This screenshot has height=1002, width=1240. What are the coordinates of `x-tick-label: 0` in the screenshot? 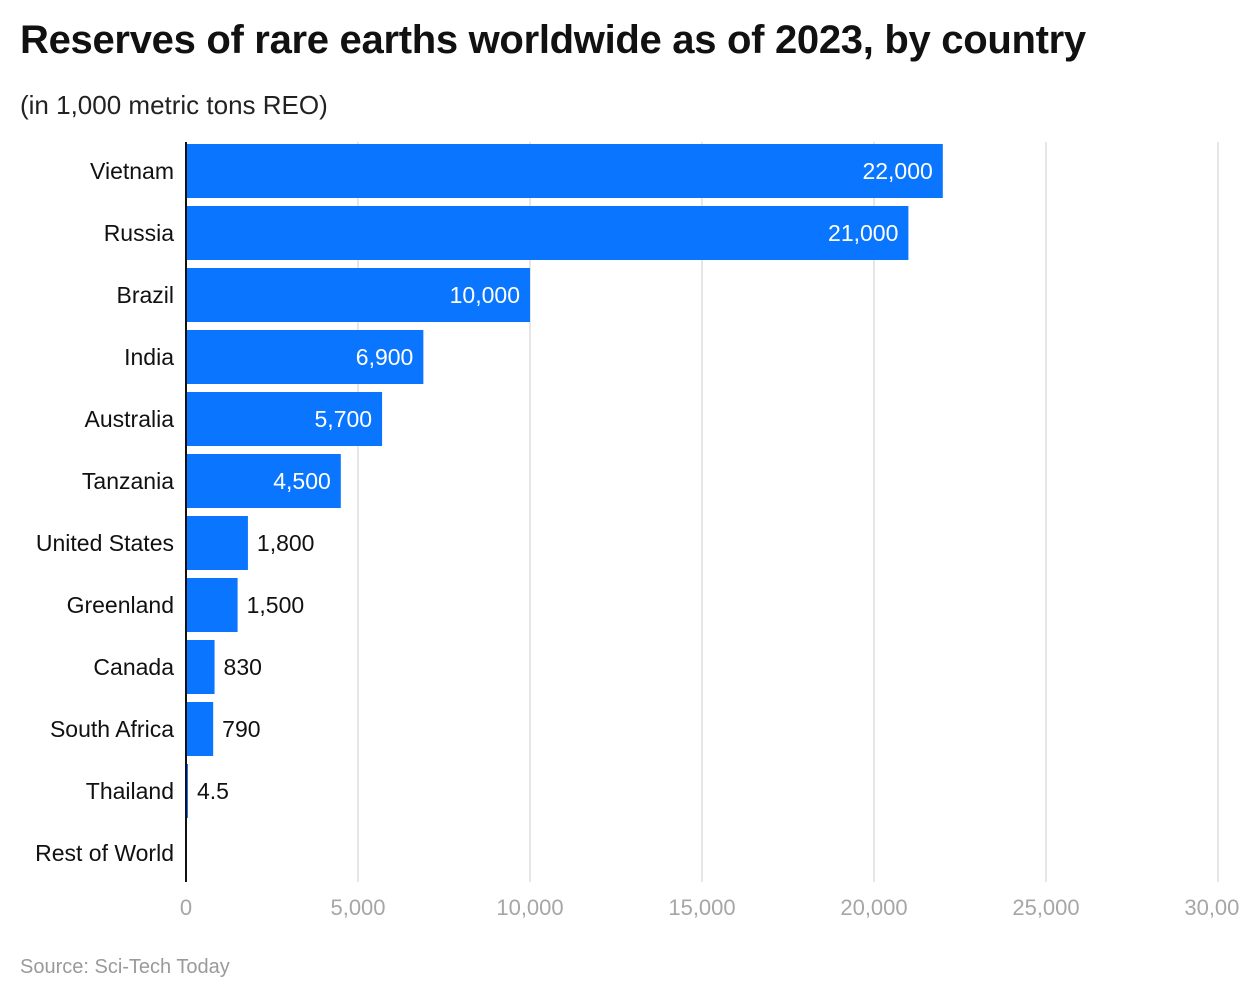 It's located at (186, 907).